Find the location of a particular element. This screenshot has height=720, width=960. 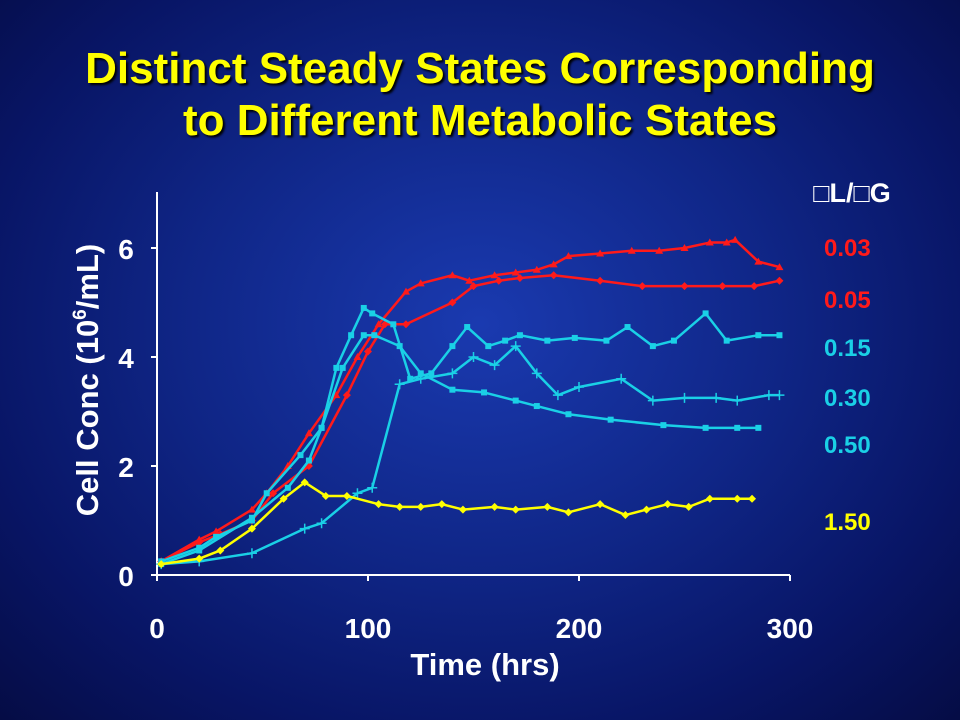

y-axis-label-unit: /mL) is located at coordinates (87, 276).